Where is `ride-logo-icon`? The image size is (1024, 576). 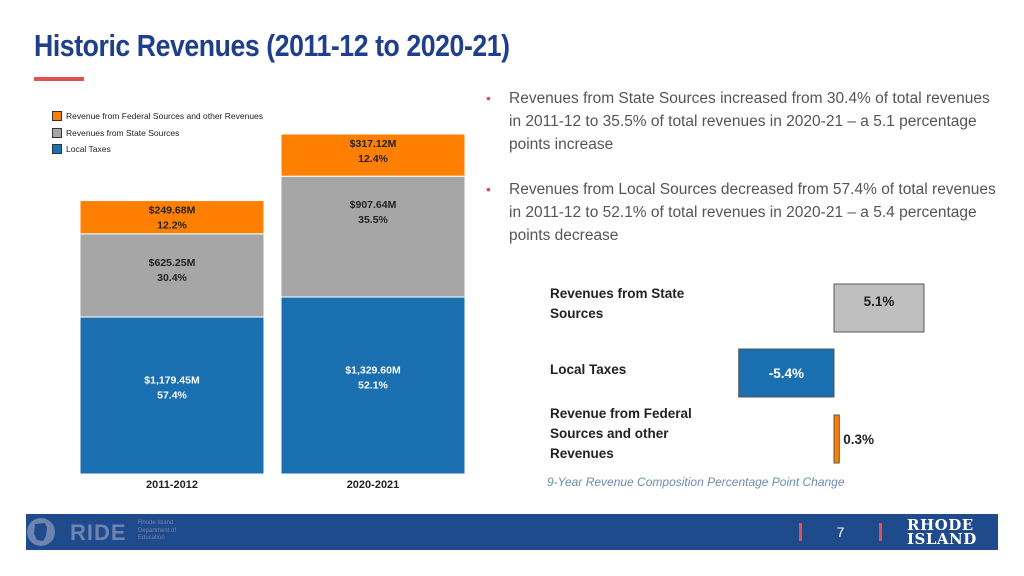 ride-logo-icon is located at coordinates (41, 532).